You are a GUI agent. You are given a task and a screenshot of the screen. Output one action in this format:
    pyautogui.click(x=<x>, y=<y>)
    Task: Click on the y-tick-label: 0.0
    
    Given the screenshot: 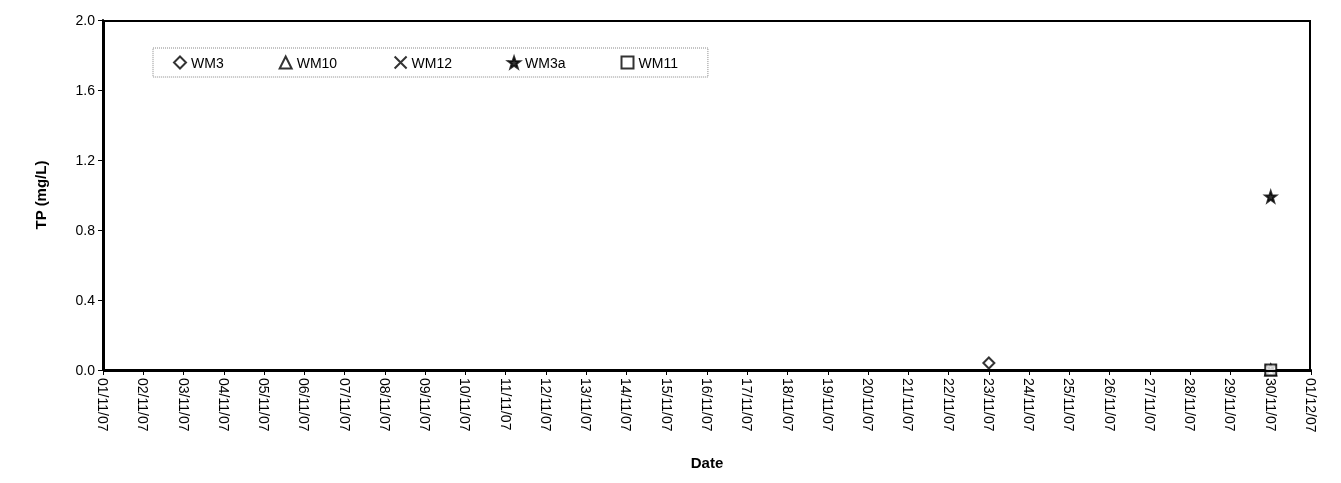 What is the action you would take?
    pyautogui.click(x=85, y=370)
    